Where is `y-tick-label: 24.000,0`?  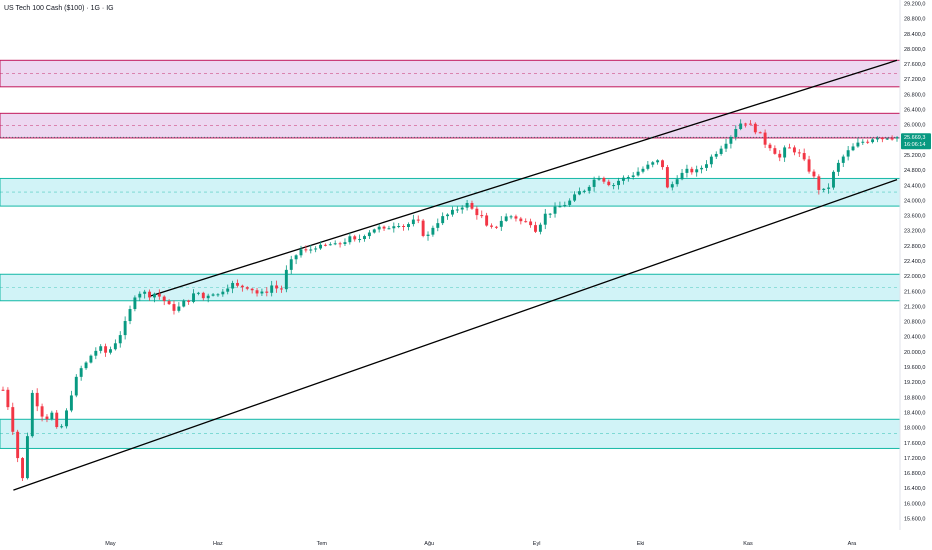
y-tick-label: 24.000,0 is located at coordinates (914, 201).